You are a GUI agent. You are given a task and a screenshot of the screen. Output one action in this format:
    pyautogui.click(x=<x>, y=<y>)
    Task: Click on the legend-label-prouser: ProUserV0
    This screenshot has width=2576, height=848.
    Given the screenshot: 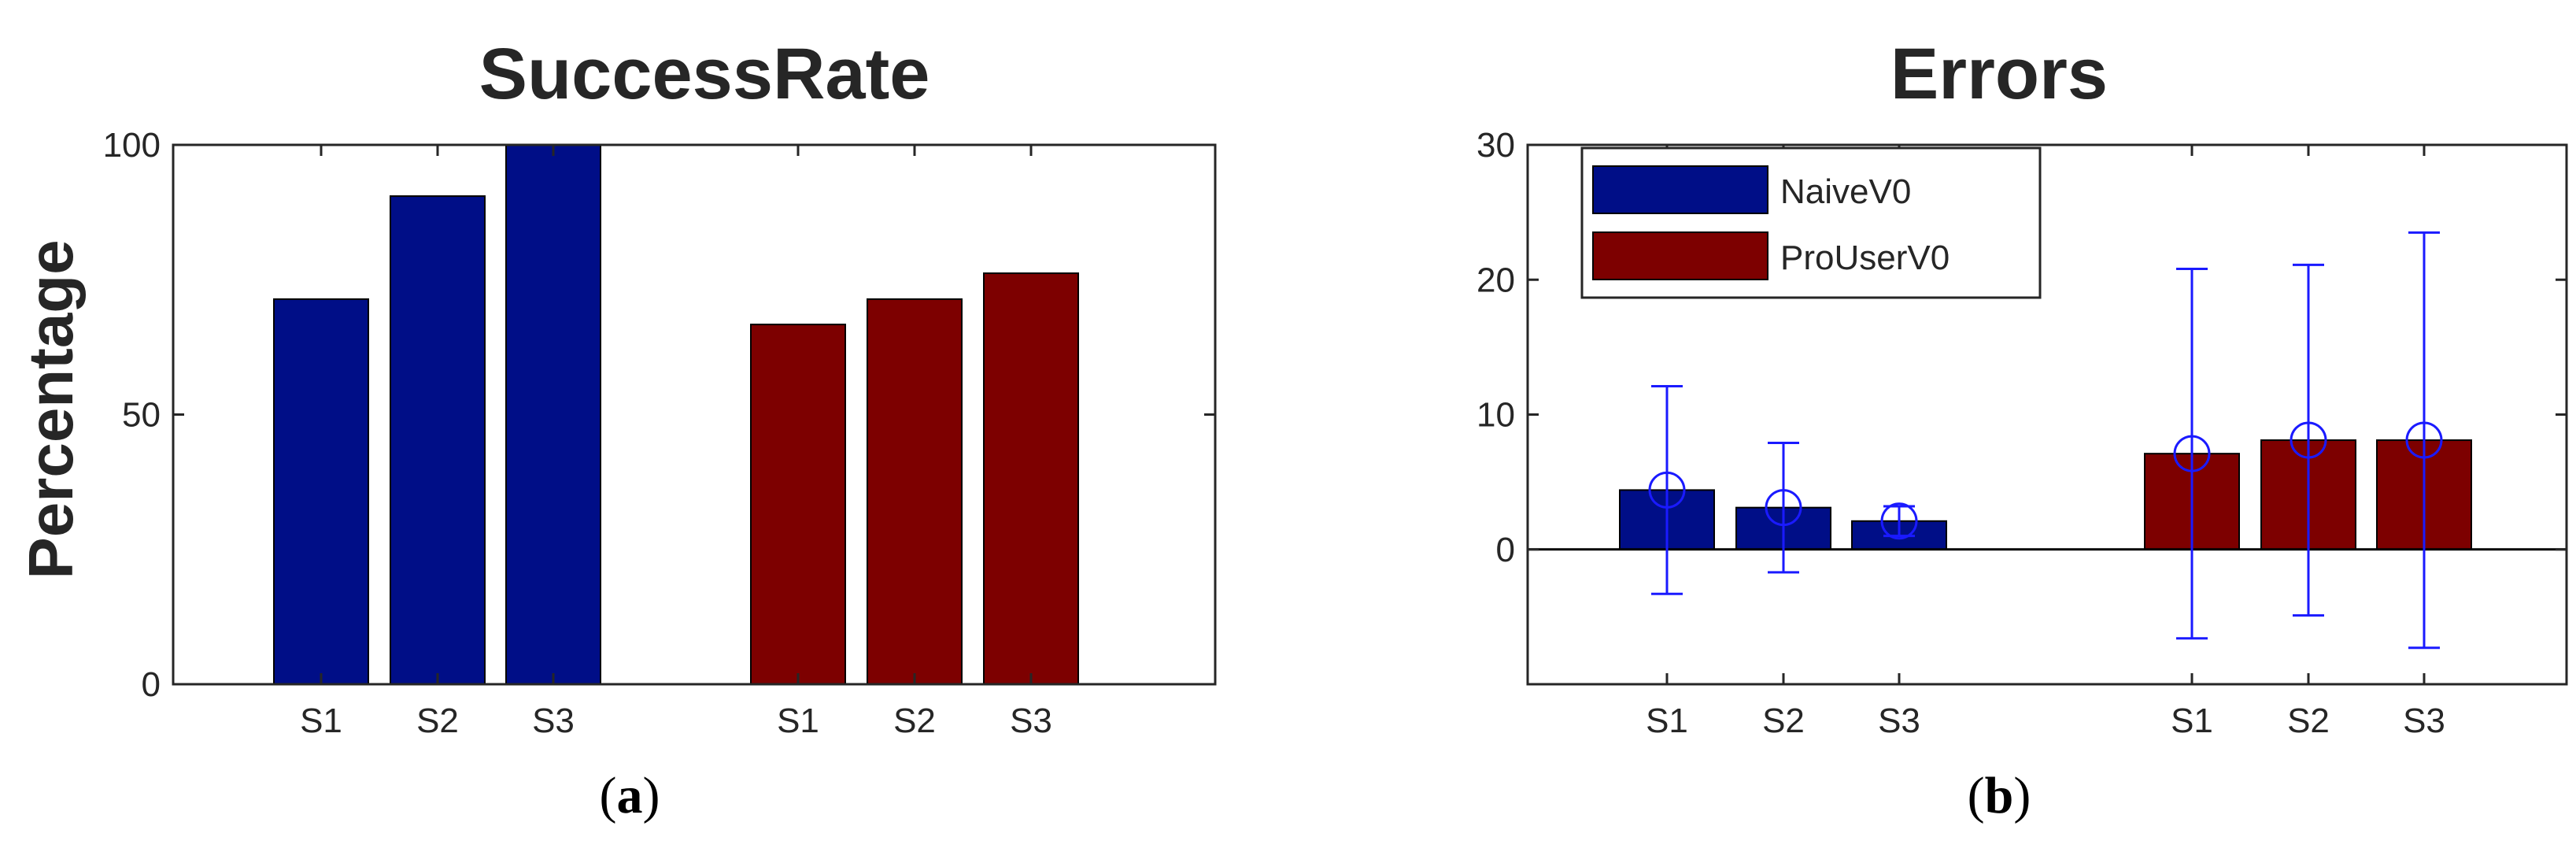 What is the action you would take?
    pyautogui.click(x=1865, y=258)
    